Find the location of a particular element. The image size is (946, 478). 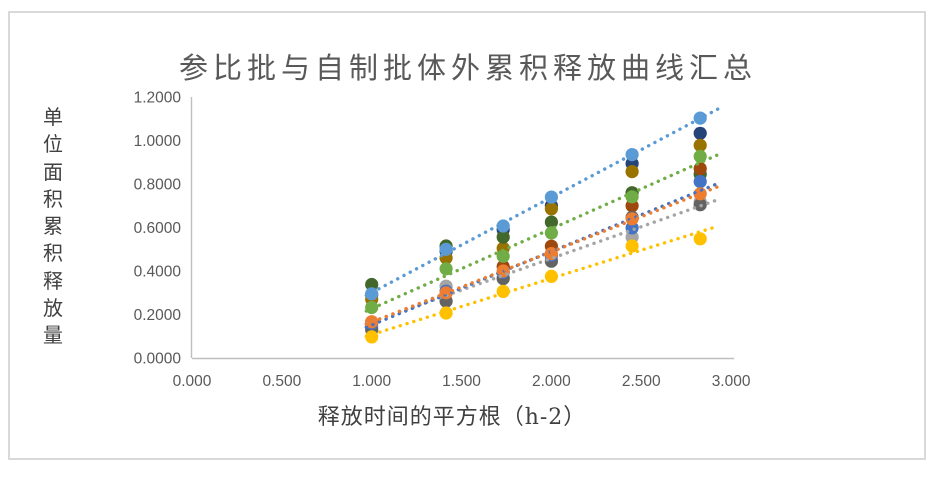

x-tick-label: 0.000 is located at coordinates (192, 381).